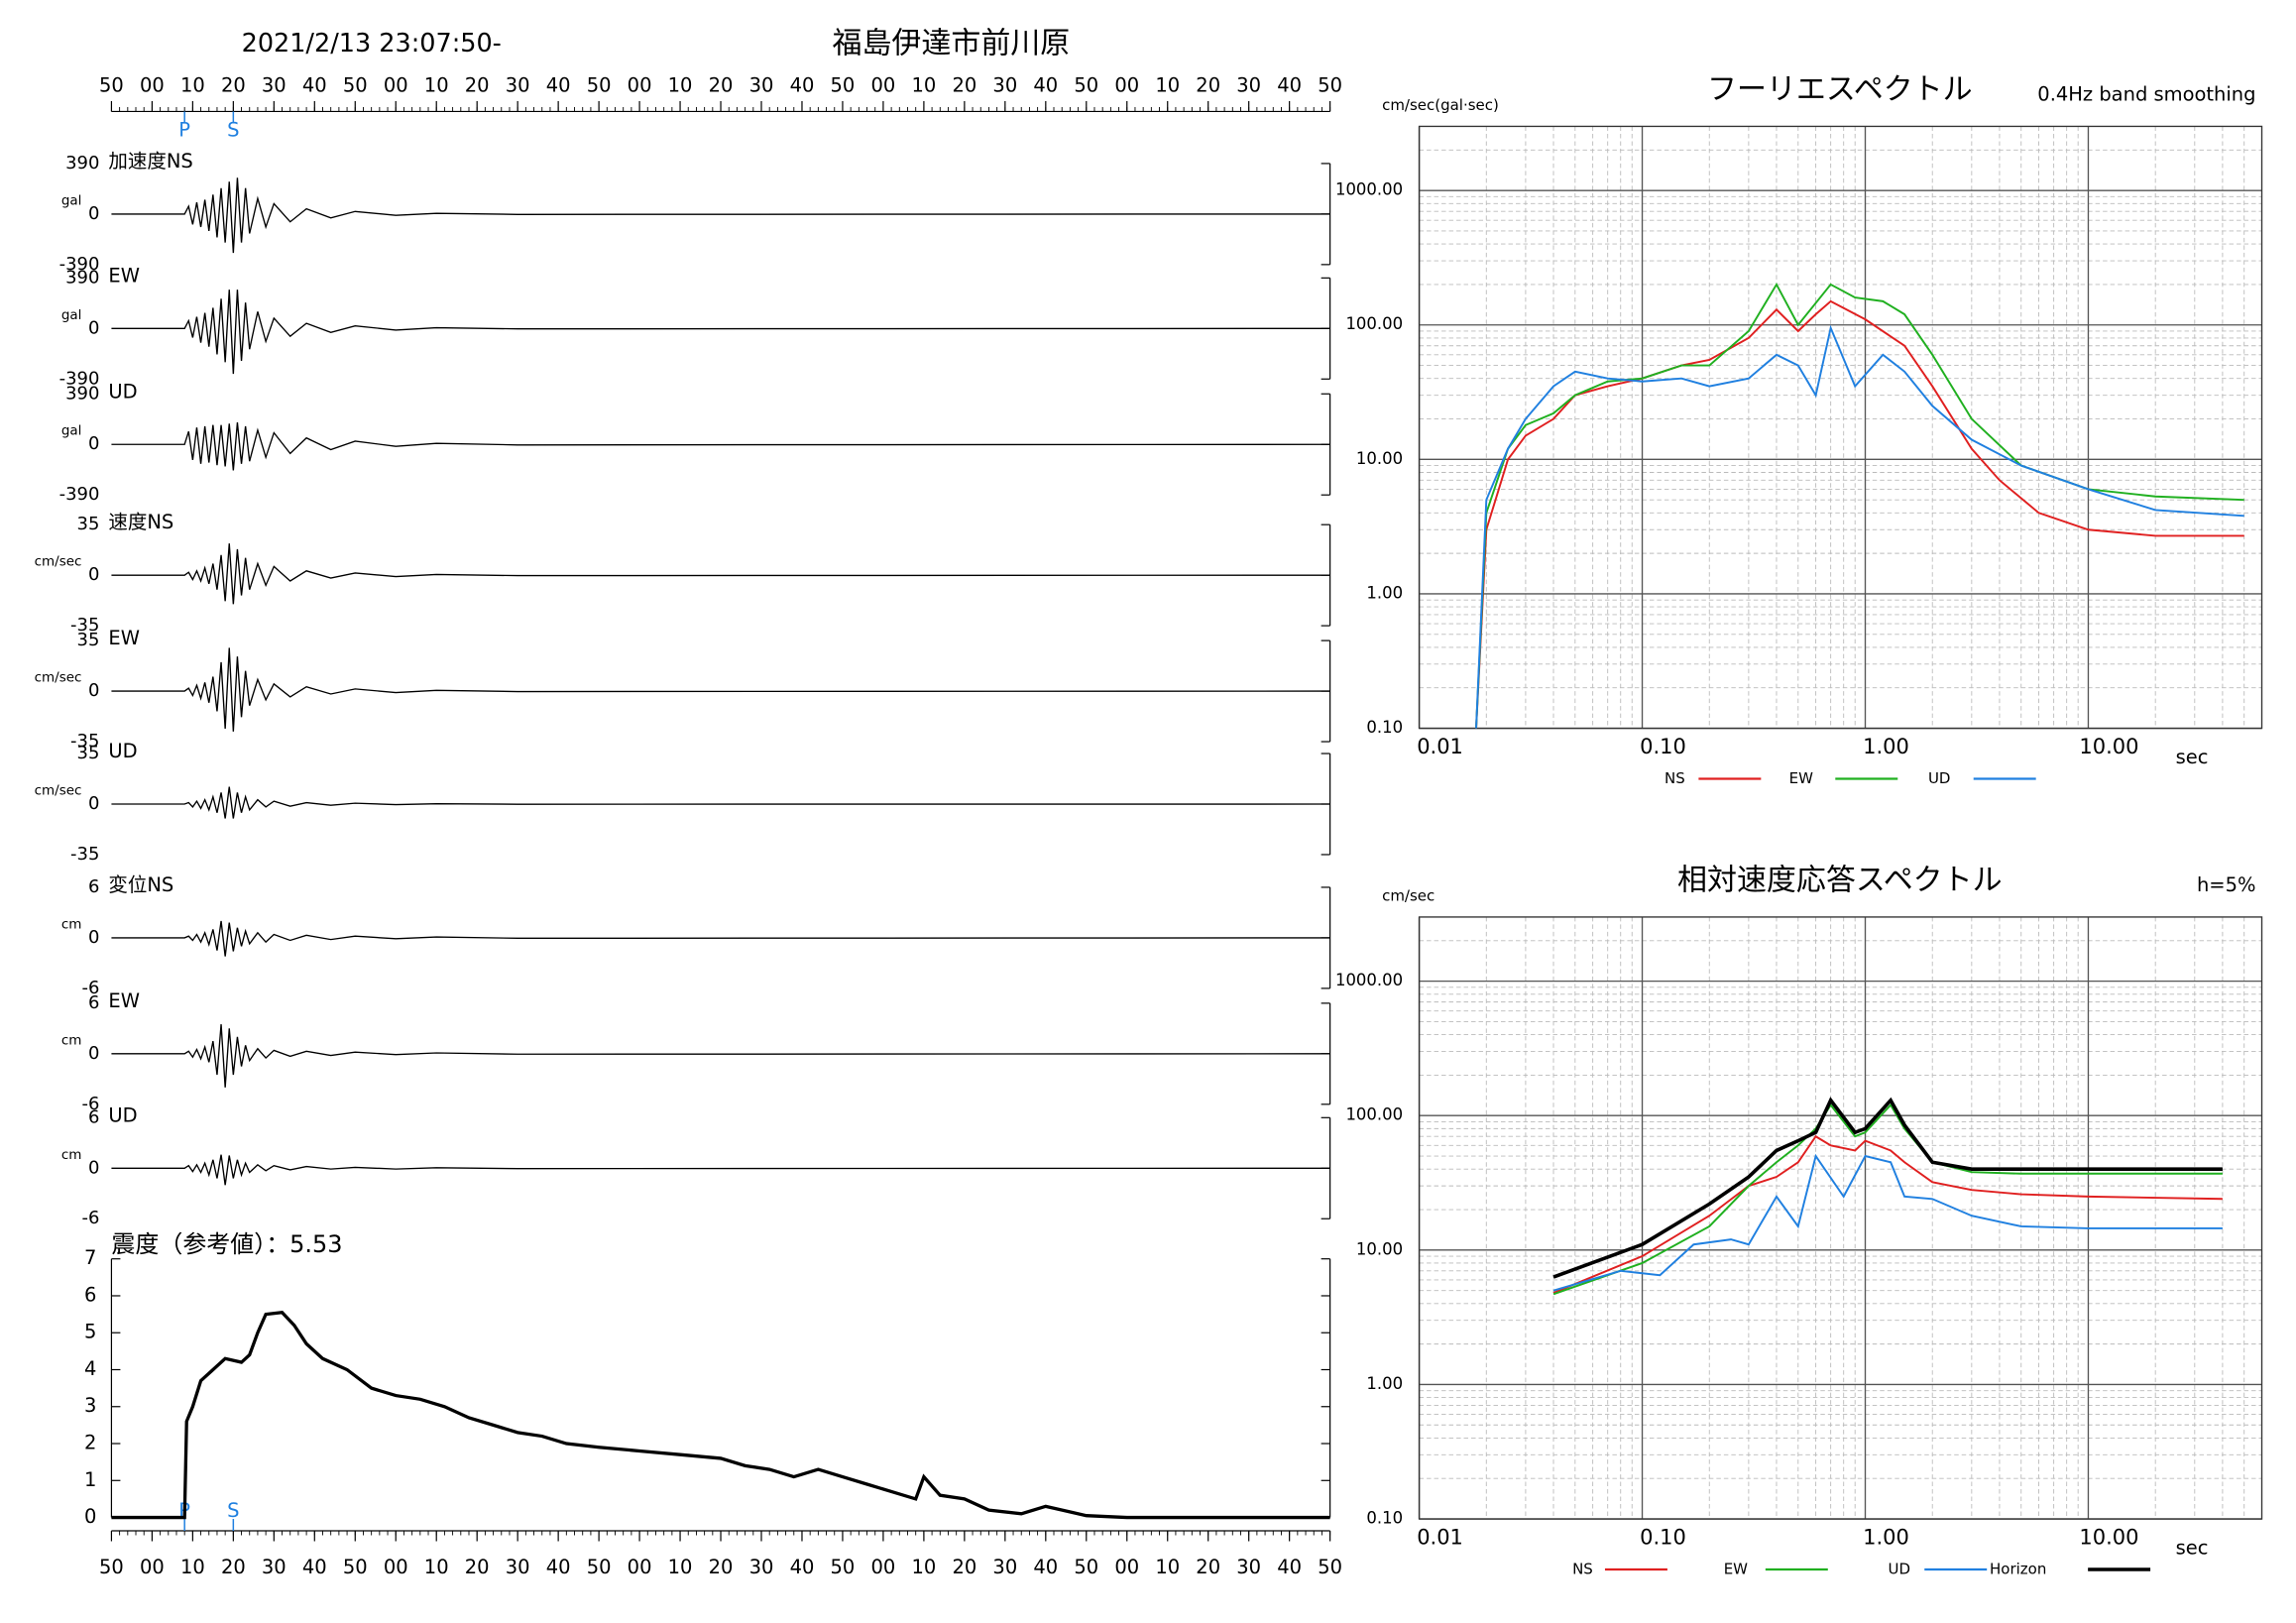 The width and height of the screenshot is (2296, 1623). I want to click on legend-label: NS, so click(1675, 778).